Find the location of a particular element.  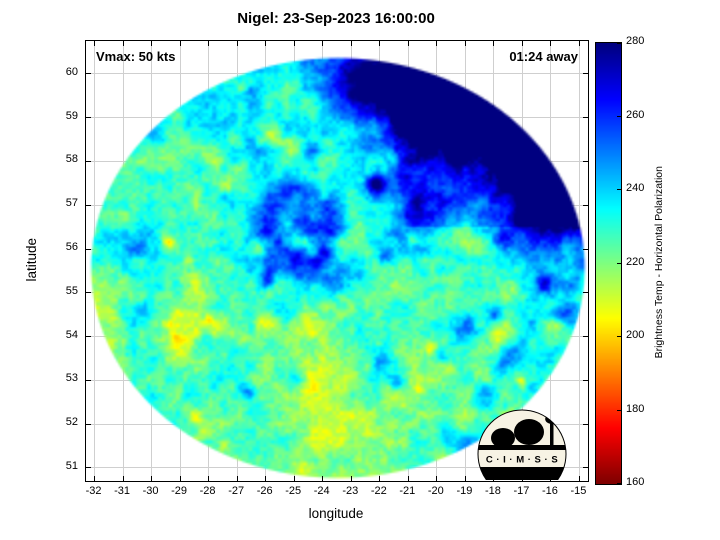

x-tick-label: -23 is located at coordinates (350, 491).